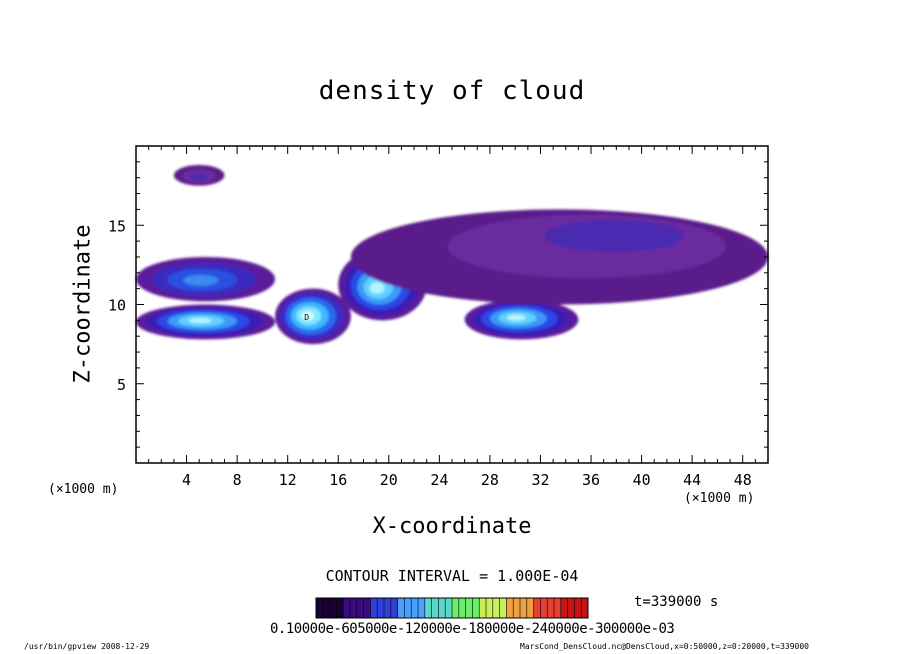 This screenshot has height=654, width=904. I want to click on y-tick-label: 10, so click(117, 306).